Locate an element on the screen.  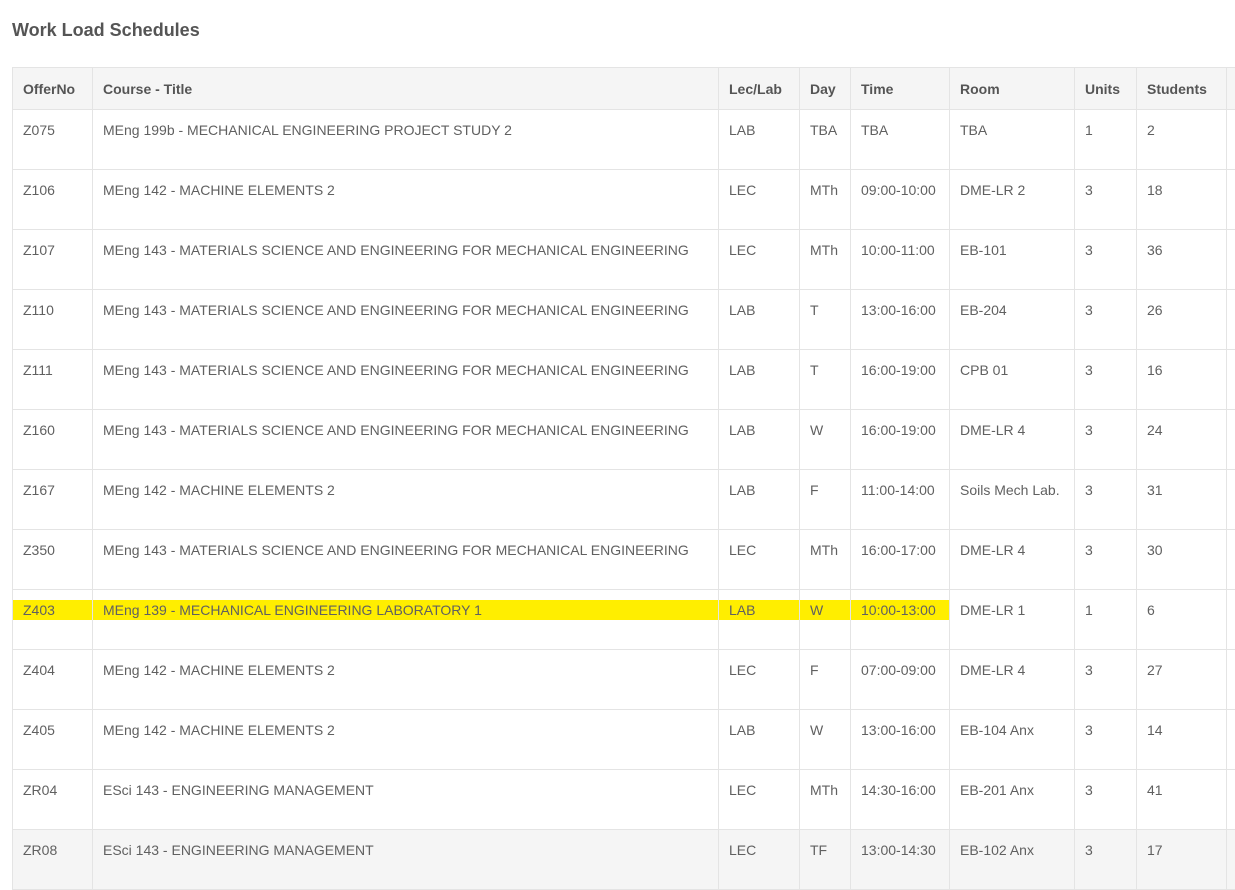
cell-offer-no: ZR08 is located at coordinates (53, 860).